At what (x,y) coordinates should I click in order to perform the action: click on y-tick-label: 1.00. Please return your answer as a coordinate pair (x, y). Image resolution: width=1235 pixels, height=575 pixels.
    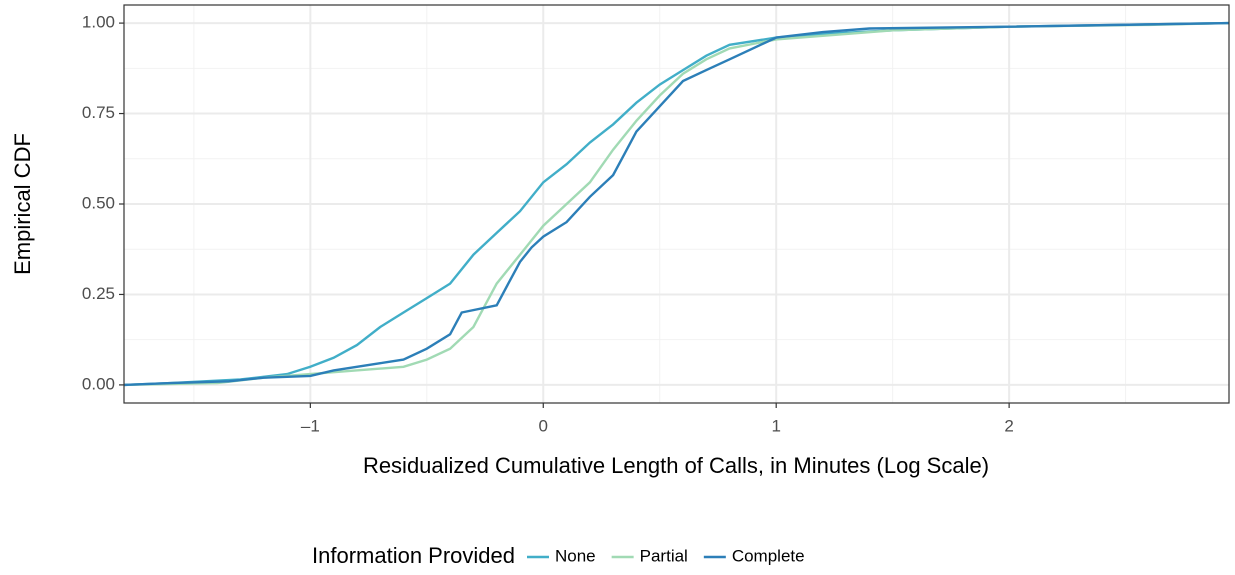
    Looking at the image, I should click on (98, 22).